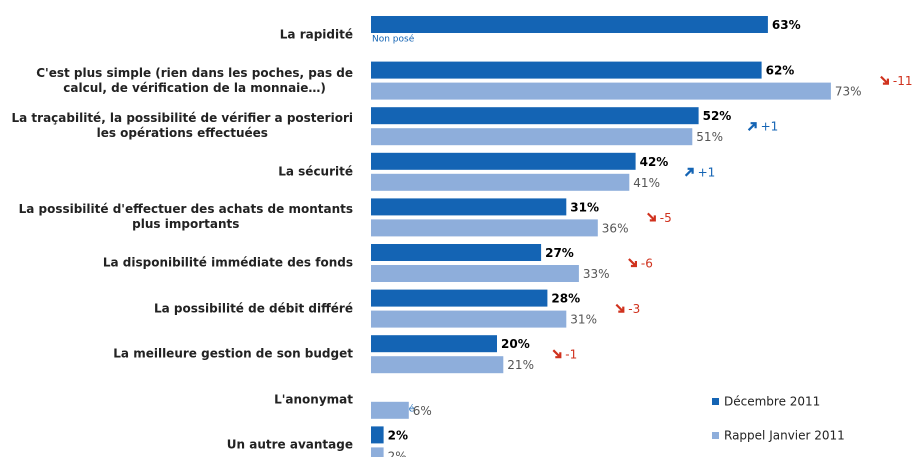 This screenshot has height=457, width=913. Describe the element at coordinates (571, 355) in the screenshot. I see `change-label: -1` at that location.